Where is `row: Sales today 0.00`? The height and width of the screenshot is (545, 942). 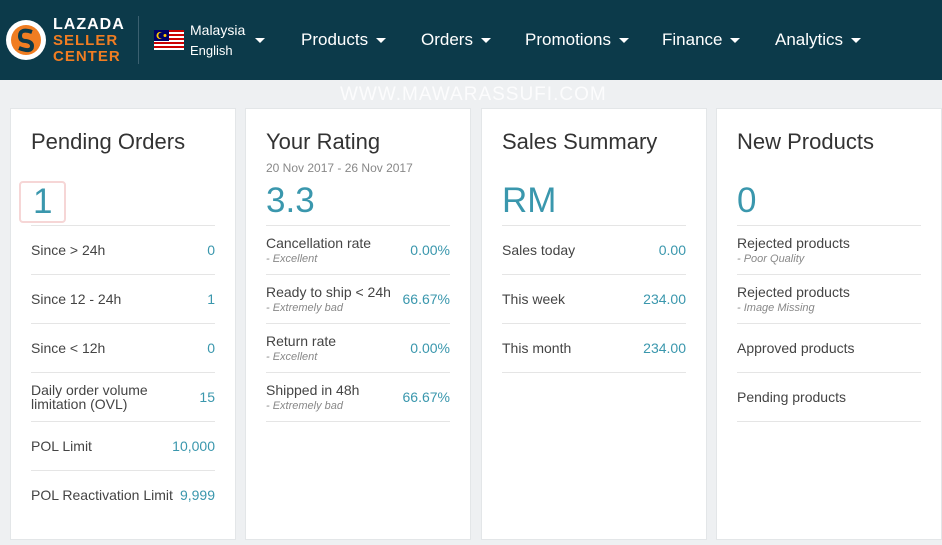
row: Sales today 0.00 is located at coordinates (594, 250).